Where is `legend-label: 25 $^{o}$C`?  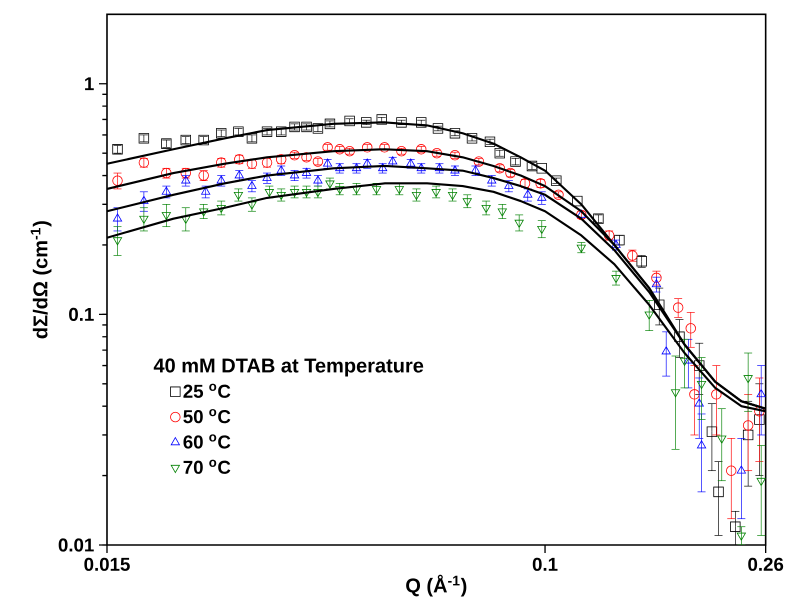
legend-label: 25 $^{o}$C is located at coordinates (206, 391).